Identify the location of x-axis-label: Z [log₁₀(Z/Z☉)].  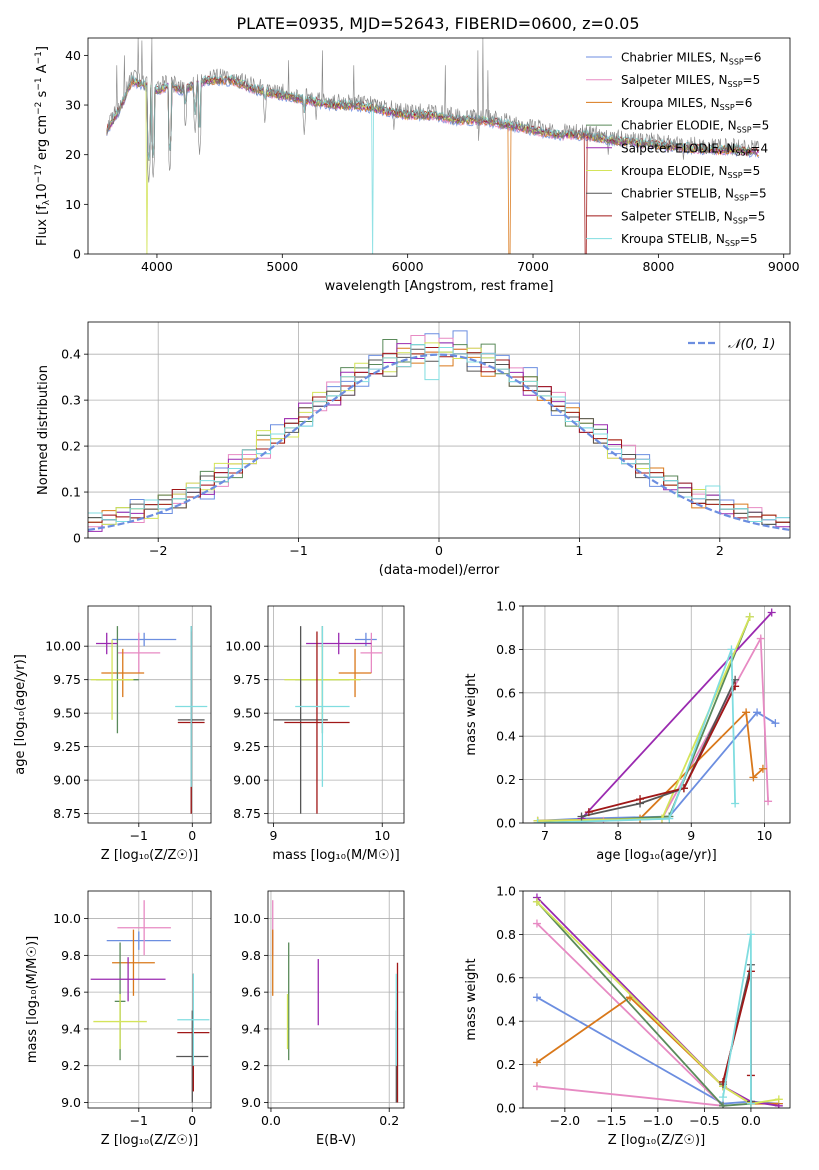
(656, 1140).